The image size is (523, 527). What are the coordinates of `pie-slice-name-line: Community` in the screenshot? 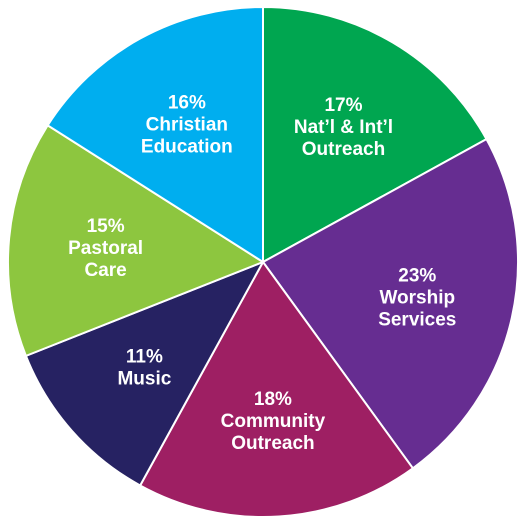 It's located at (273, 421).